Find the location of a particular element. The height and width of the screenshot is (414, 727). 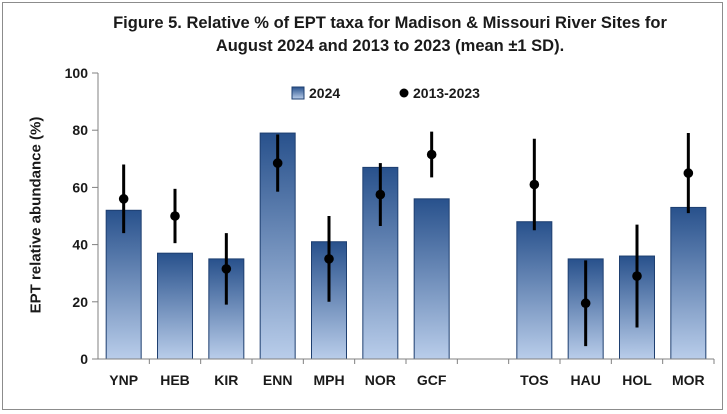

mean-marker-heb is located at coordinates (175, 216).